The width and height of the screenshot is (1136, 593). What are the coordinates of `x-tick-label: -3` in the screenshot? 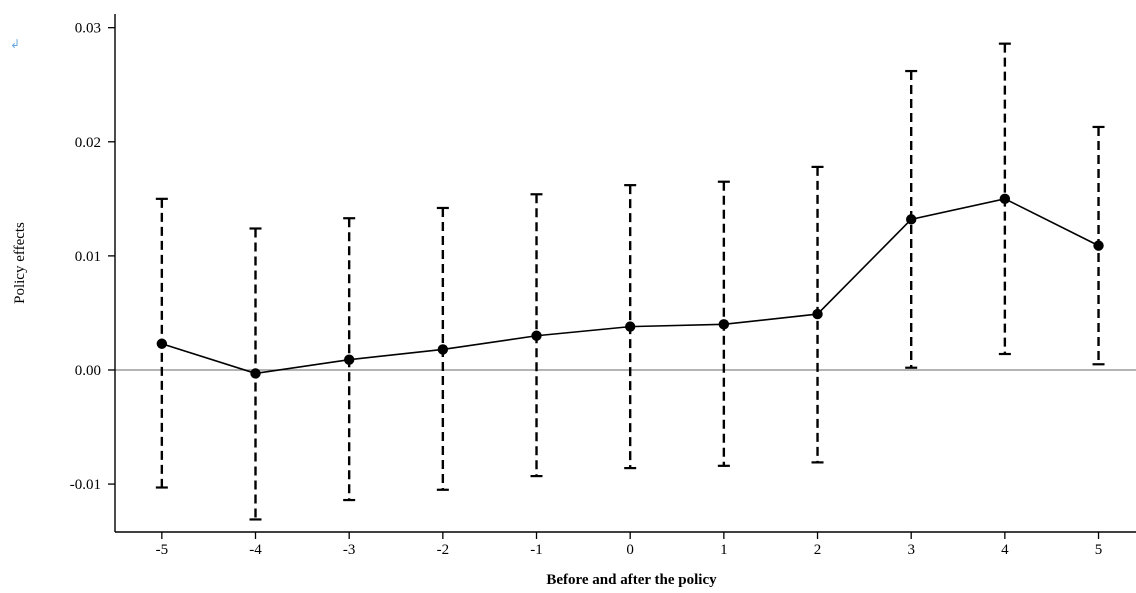 It's located at (349, 550).